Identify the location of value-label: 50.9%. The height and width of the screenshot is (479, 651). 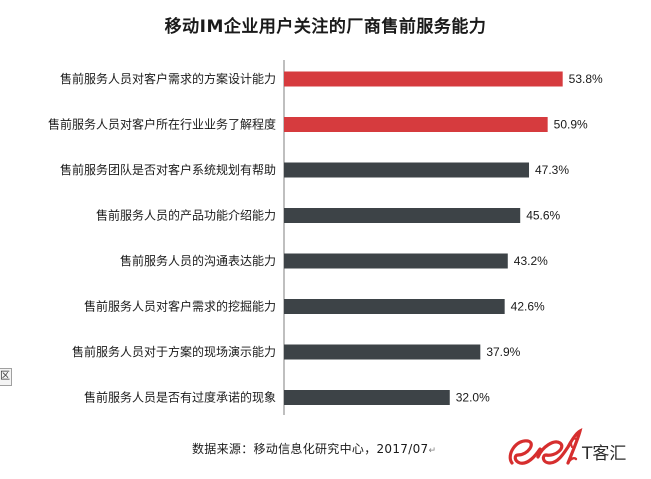
(571, 125).